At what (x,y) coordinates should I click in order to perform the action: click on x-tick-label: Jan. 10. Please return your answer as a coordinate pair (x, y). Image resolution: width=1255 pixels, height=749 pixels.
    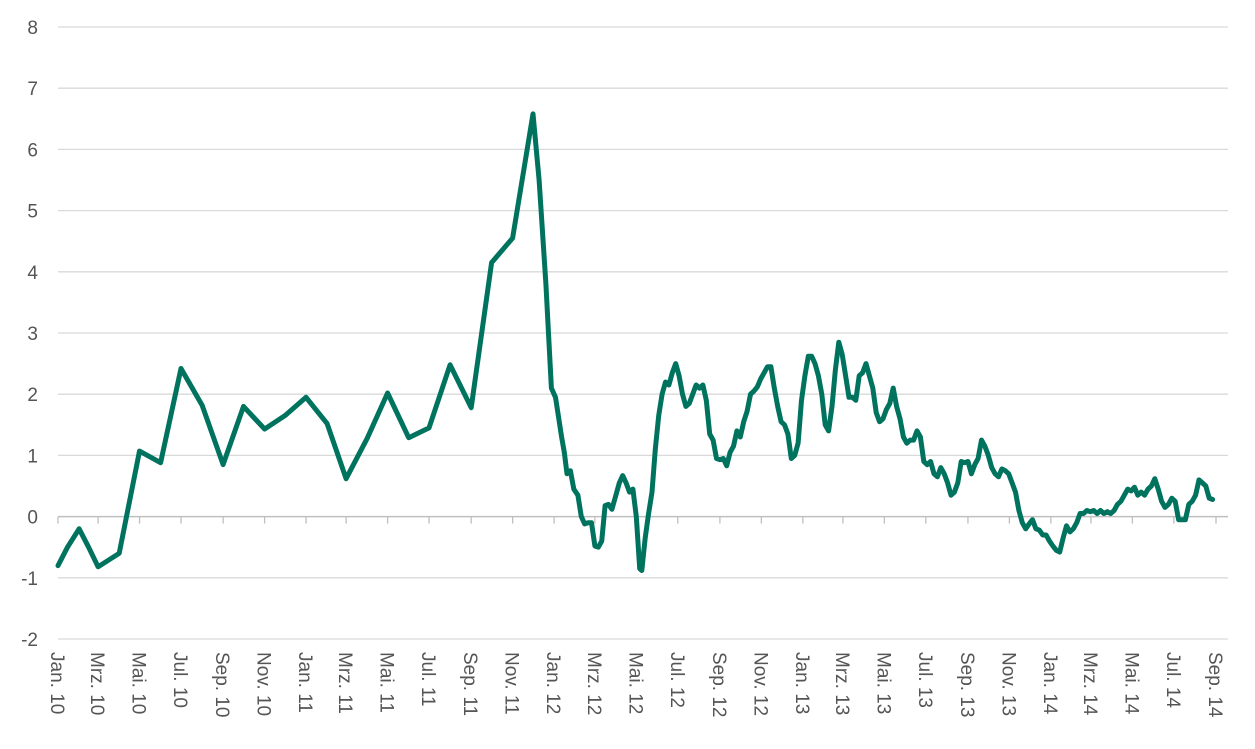
    Looking at the image, I should click on (56, 683).